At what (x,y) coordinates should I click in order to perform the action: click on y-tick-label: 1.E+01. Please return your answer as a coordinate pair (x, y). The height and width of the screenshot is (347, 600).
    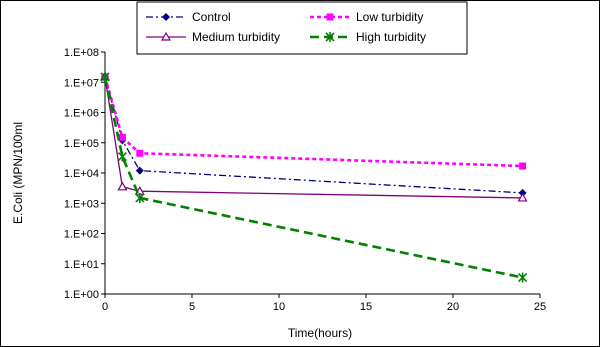
    Looking at the image, I should click on (81, 265).